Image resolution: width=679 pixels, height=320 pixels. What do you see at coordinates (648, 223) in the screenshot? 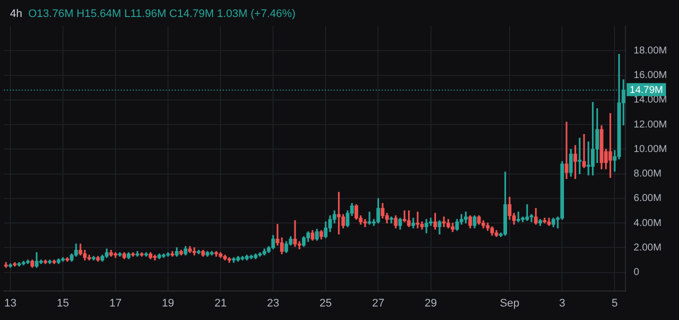
I see `y-tick-label: 4.00M` at bounding box center [648, 223].